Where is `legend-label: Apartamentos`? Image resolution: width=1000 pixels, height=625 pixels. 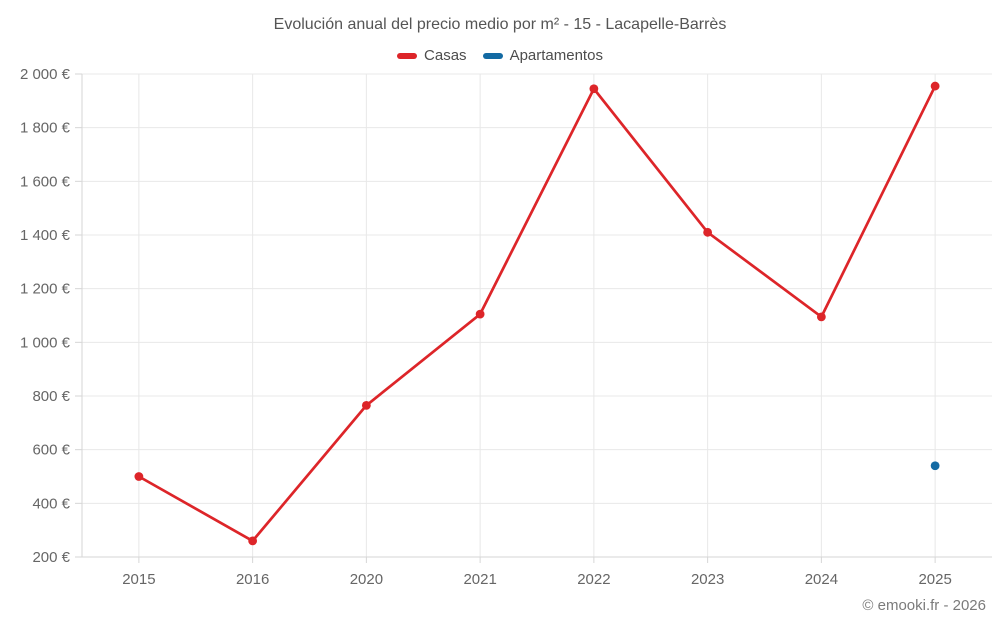
legend-label: Apartamentos is located at coordinates (556, 55).